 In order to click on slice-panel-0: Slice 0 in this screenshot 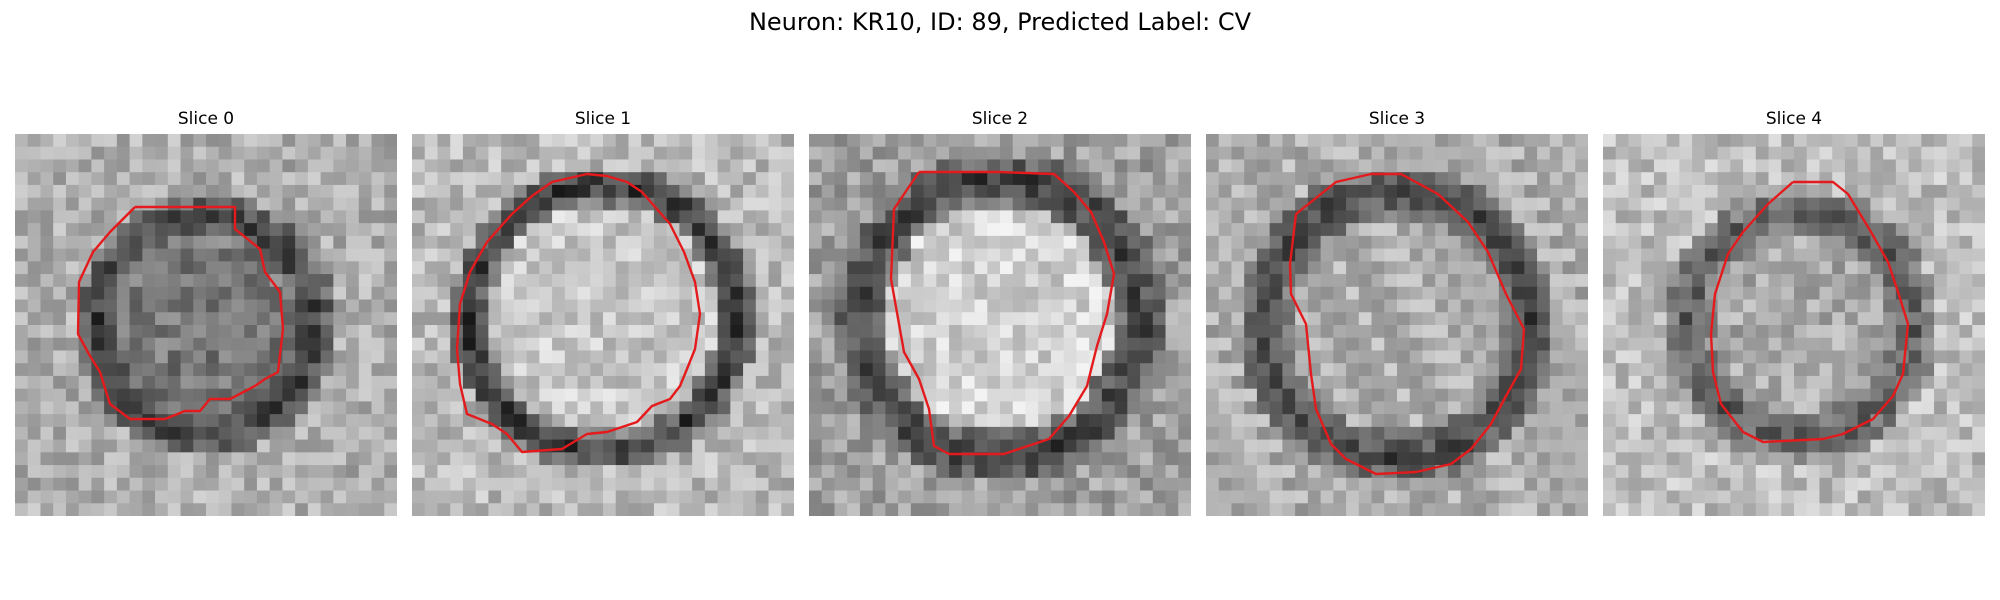, I will do `click(206, 312)`.